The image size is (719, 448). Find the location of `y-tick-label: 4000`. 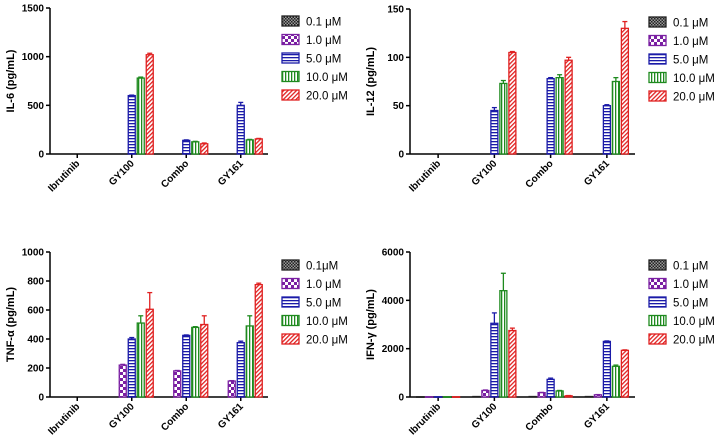

y-tick-label: 4000 is located at coordinates (393, 301).